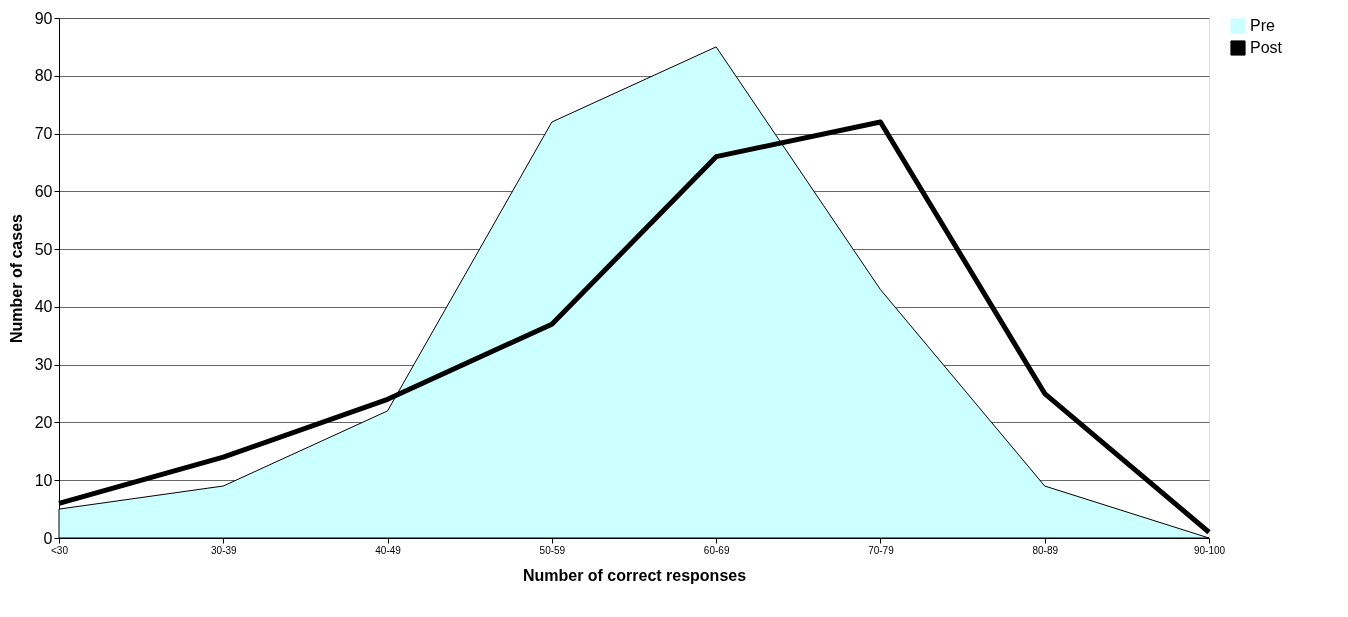 The height and width of the screenshot is (617, 1348). What do you see at coordinates (716, 550) in the screenshot?
I see `x-tick-label: 60-69` at bounding box center [716, 550].